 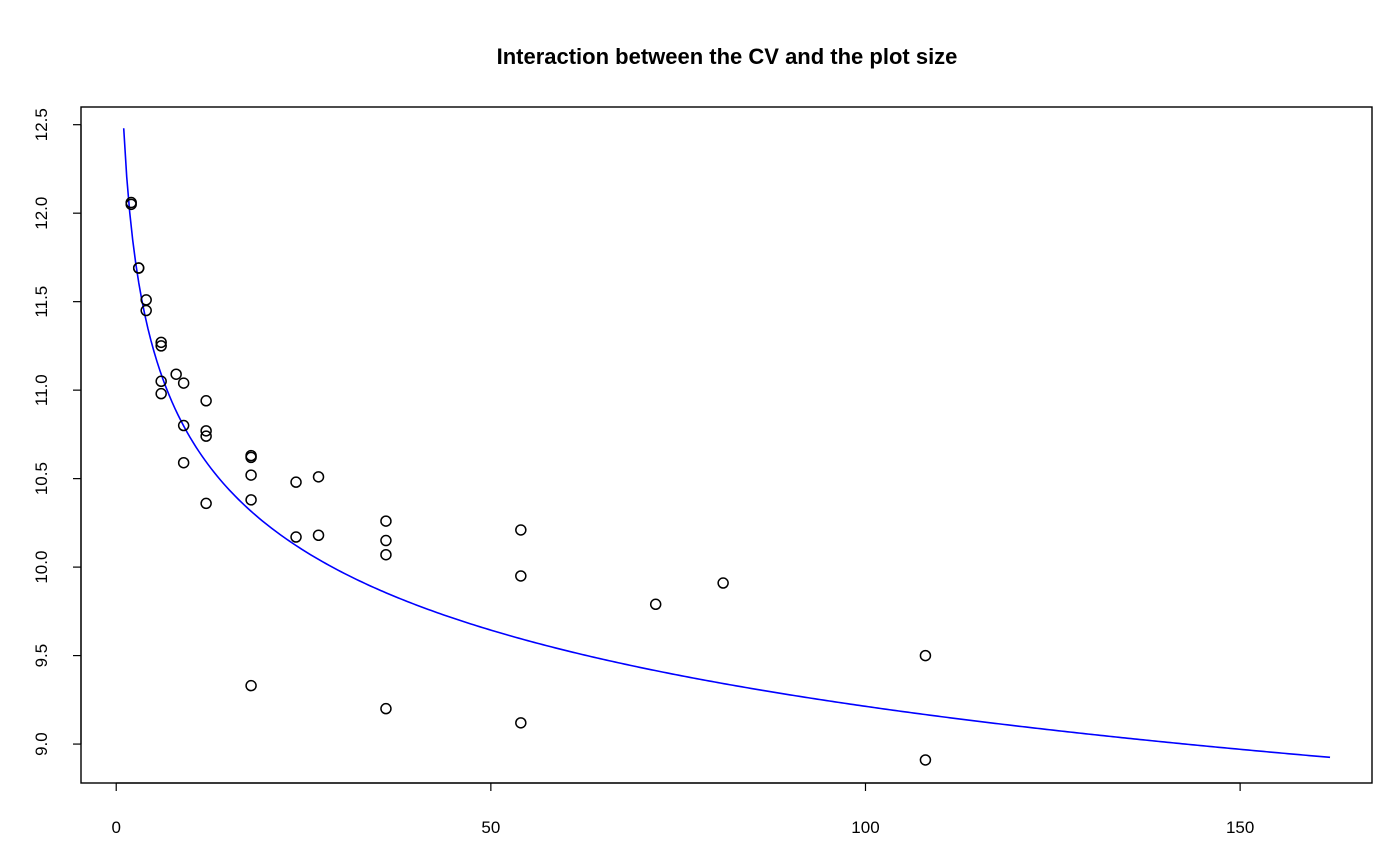 I want to click on y-tick-label: 12.0, so click(x=41, y=213).